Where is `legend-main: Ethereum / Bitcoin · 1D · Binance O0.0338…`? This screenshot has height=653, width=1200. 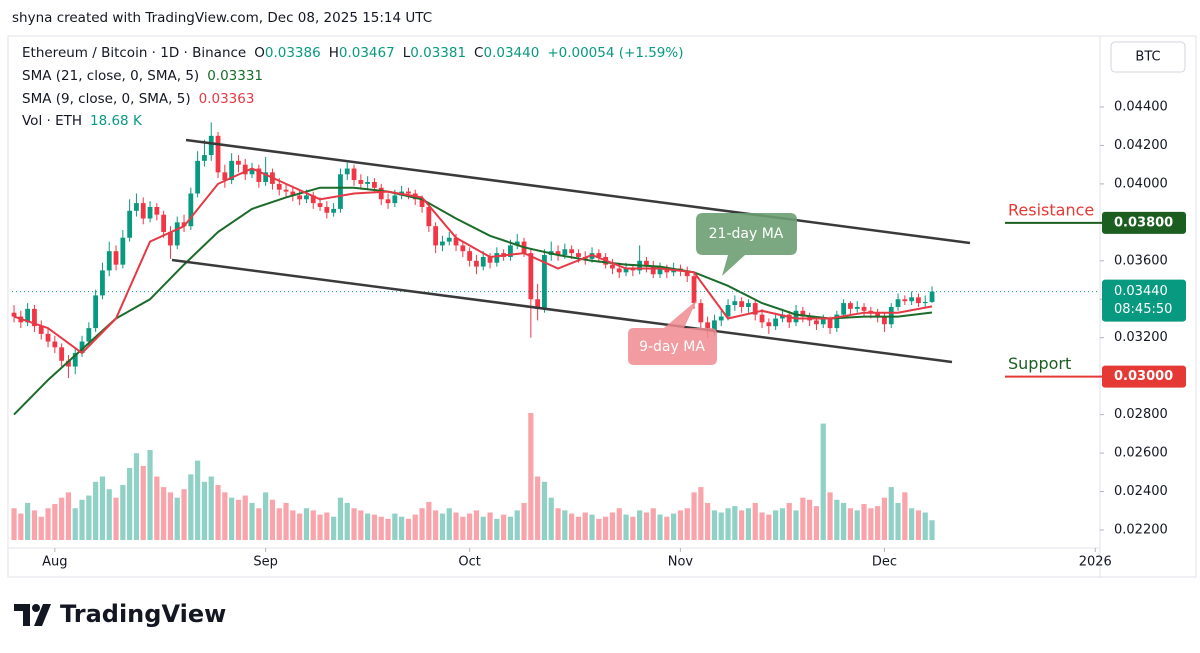 legend-main: Ethereum / Bitcoin · 1D · Binance O0.0338… is located at coordinates (352, 53).